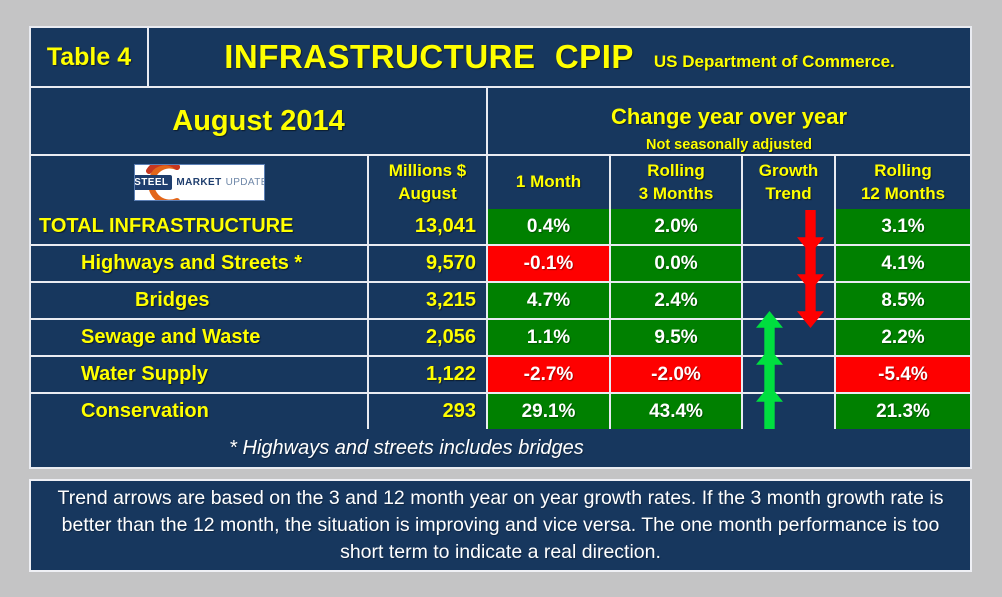 This screenshot has height=597, width=1002. I want to click on rolling-12-months-change-value: 2.2%, so click(903, 337).